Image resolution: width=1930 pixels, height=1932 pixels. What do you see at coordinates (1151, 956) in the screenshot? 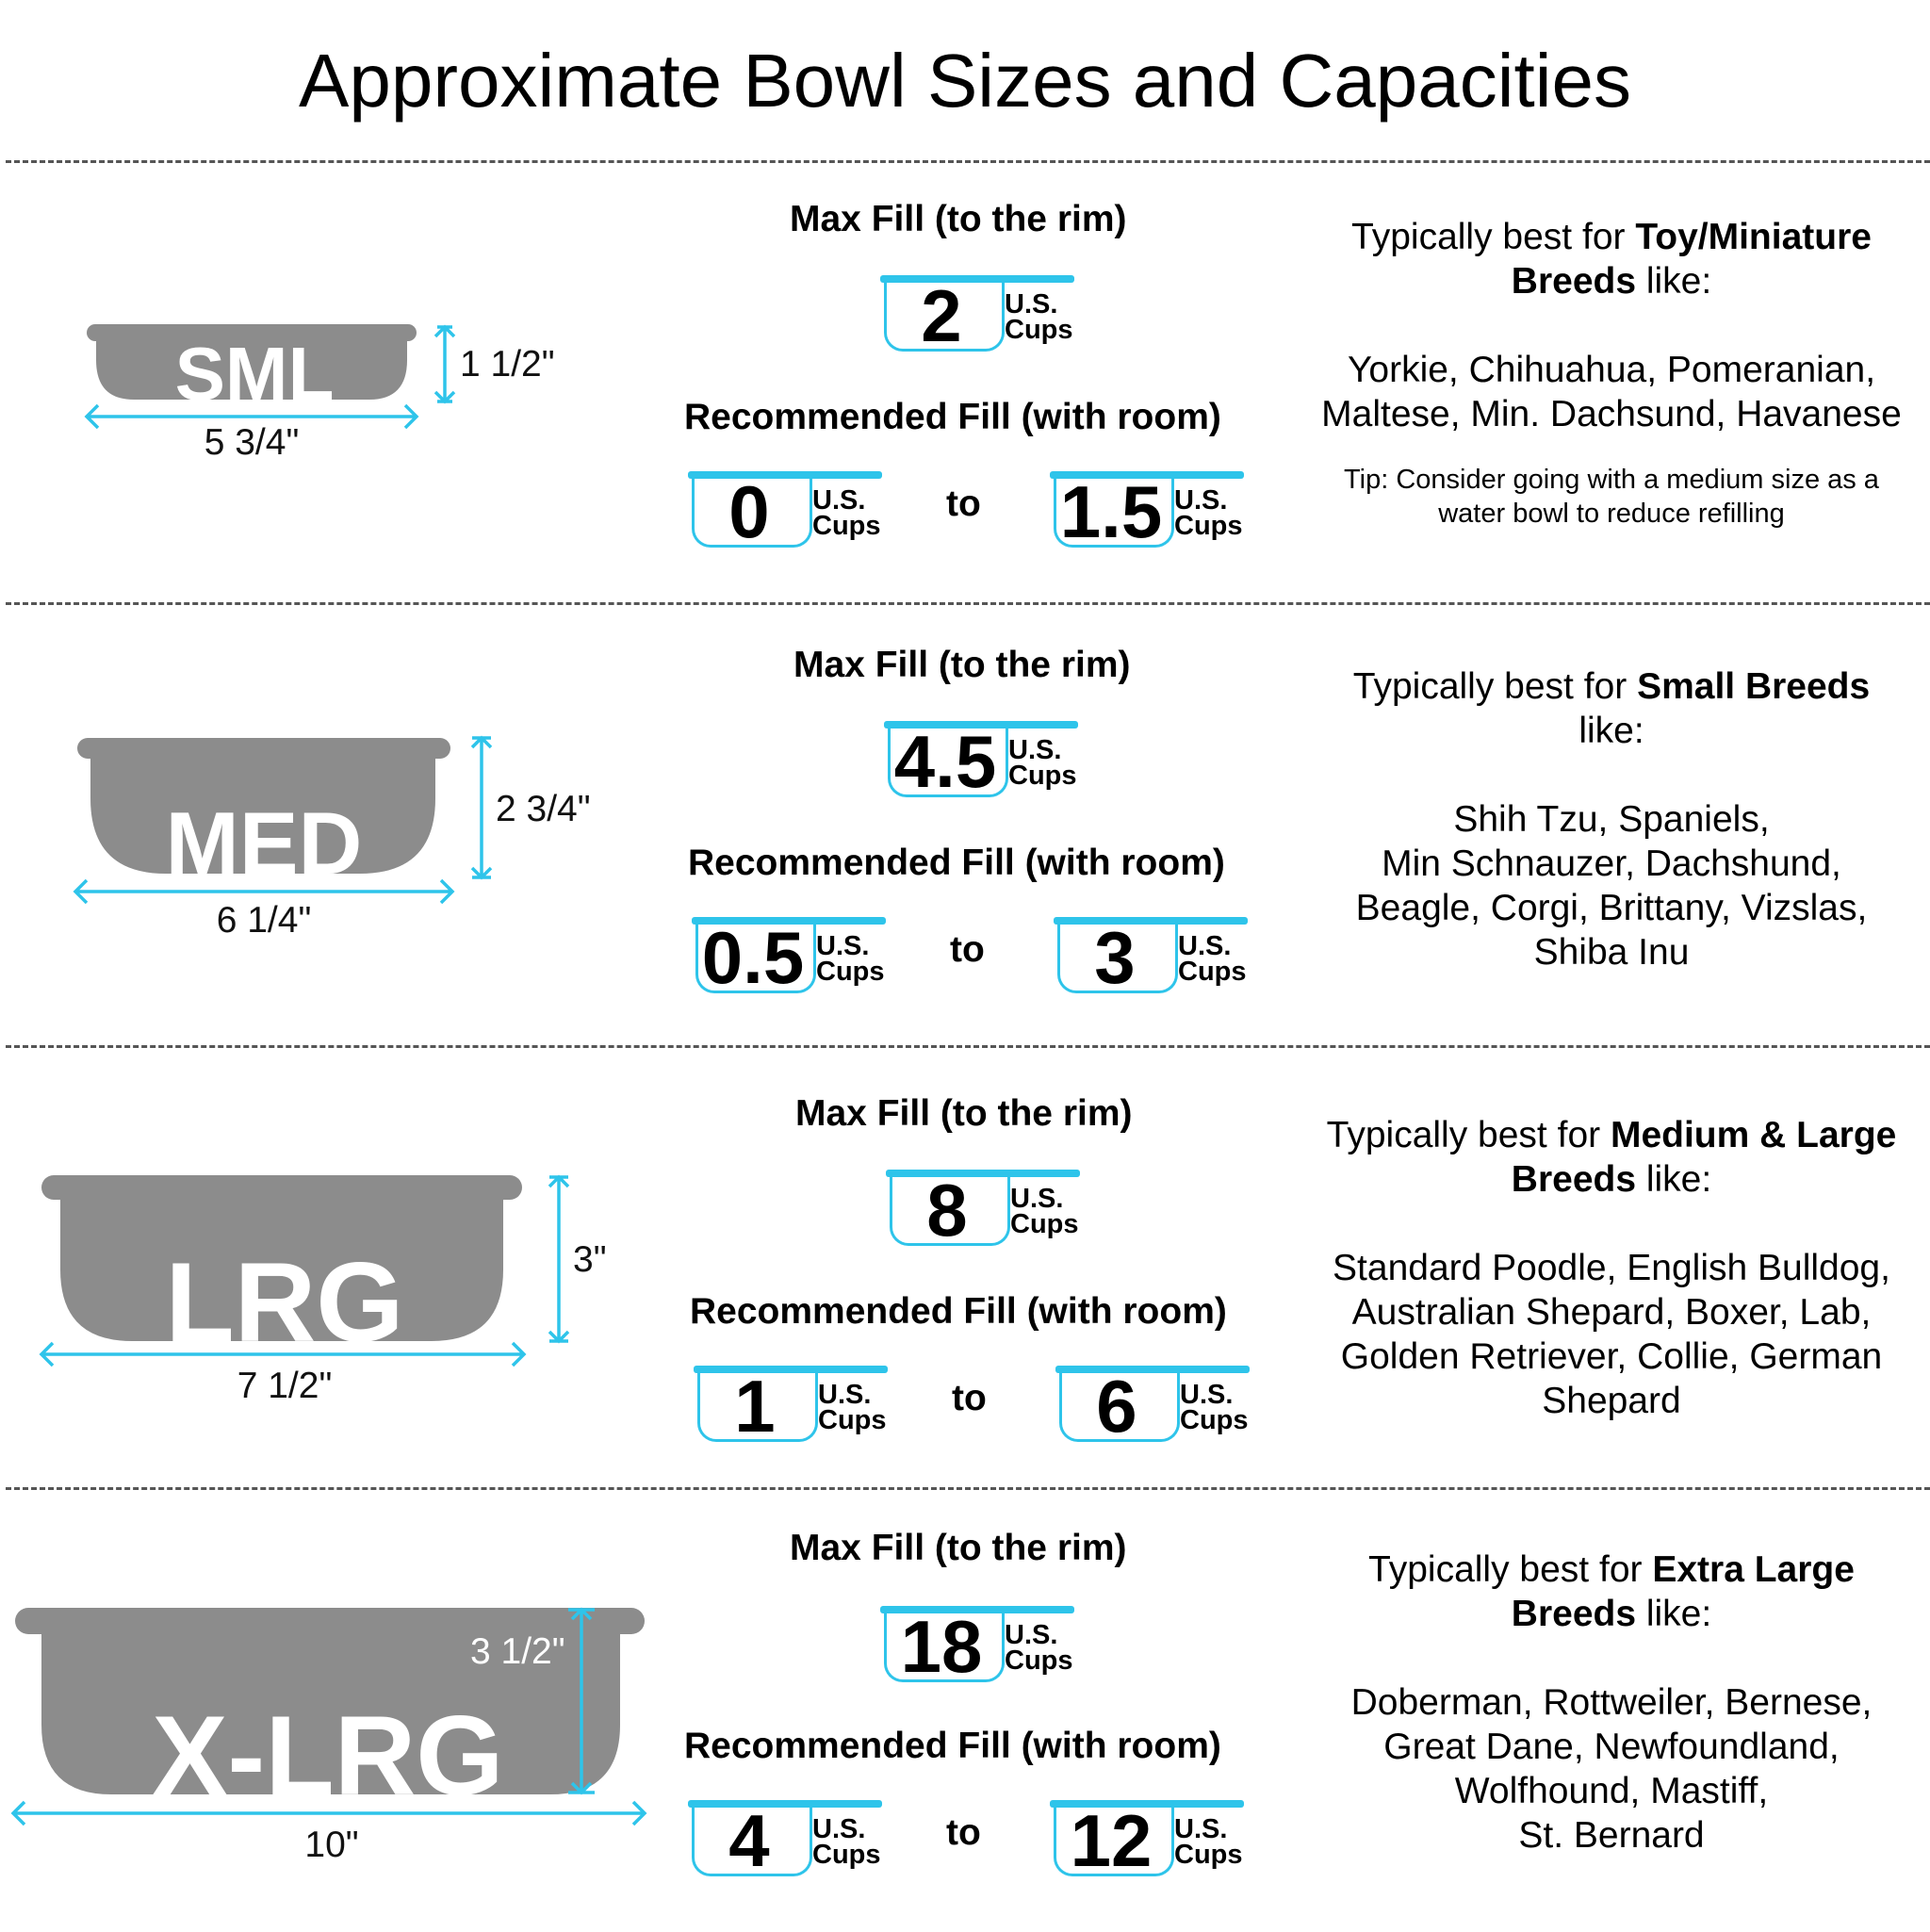
I see `recommended-max-value: 3 U.S. Cups` at bounding box center [1151, 956].